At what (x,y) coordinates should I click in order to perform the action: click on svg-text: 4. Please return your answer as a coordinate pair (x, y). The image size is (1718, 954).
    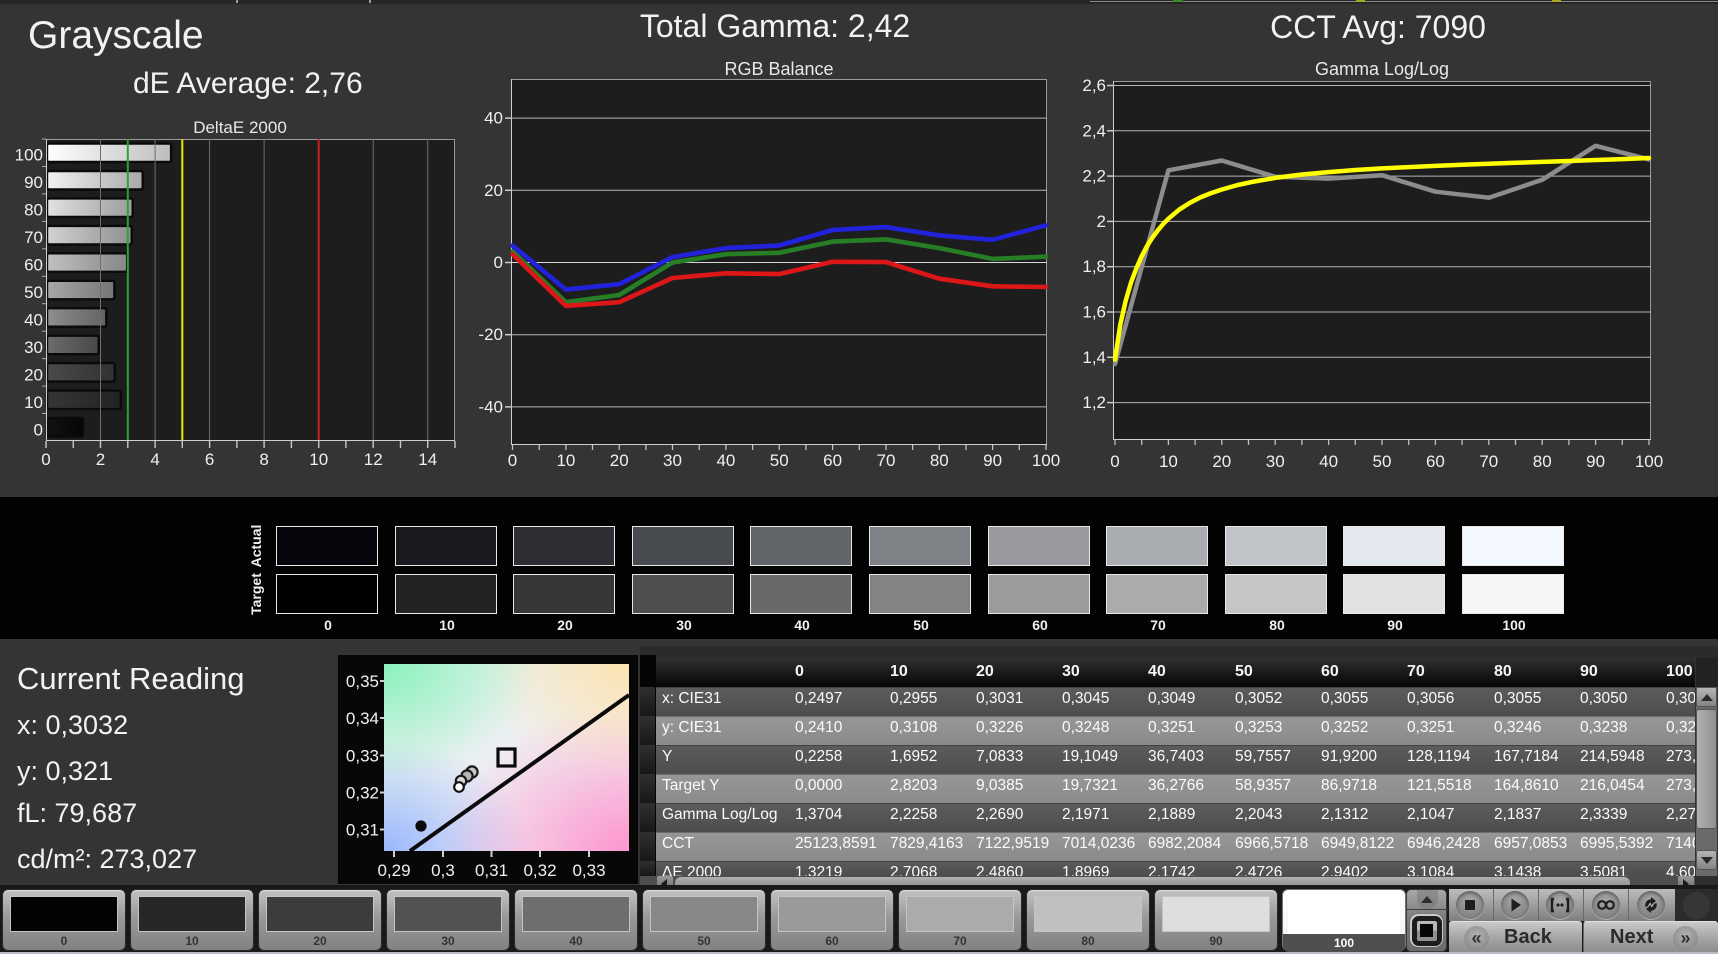
    Looking at the image, I should click on (154, 459).